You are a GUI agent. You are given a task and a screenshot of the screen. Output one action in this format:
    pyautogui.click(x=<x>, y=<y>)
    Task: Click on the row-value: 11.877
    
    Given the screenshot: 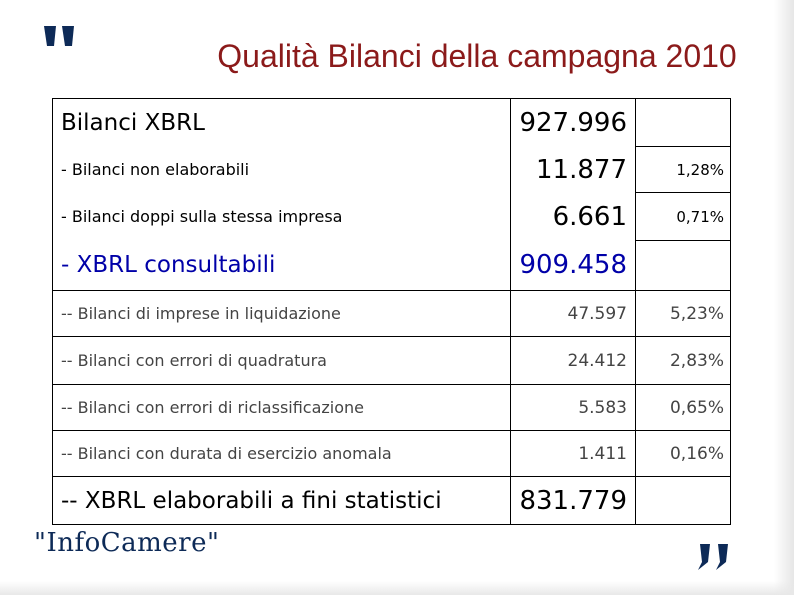 What is the action you would take?
    pyautogui.click(x=573, y=169)
    